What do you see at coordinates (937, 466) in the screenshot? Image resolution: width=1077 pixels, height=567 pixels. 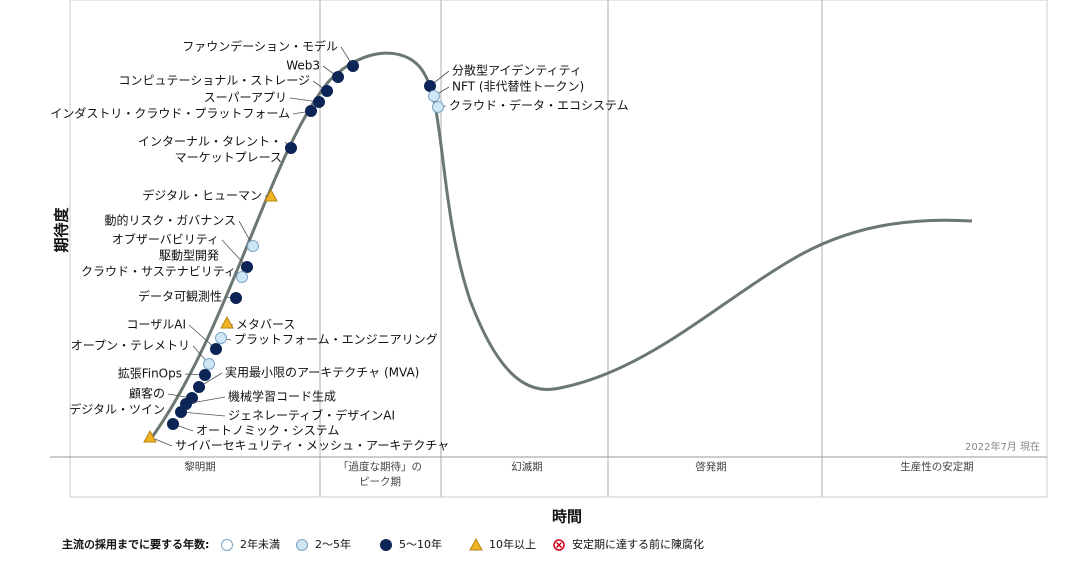 I see `phase-label: 生産性の安定期` at bounding box center [937, 466].